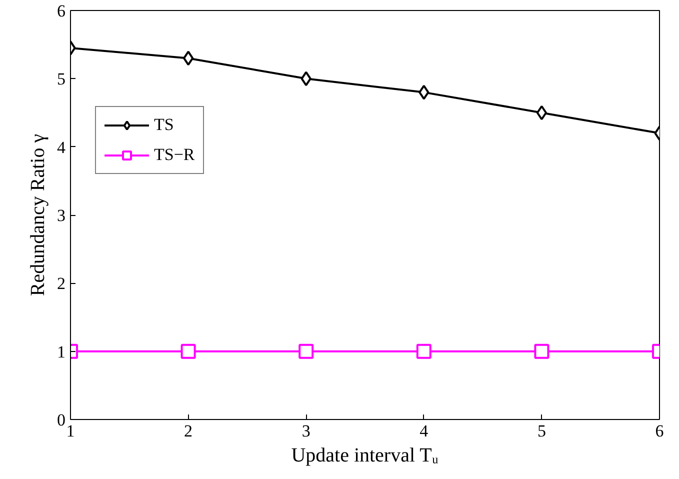 Image resolution: width=679 pixels, height=479 pixels. What do you see at coordinates (541, 431) in the screenshot?
I see `x-tick-label: 5` at bounding box center [541, 431].